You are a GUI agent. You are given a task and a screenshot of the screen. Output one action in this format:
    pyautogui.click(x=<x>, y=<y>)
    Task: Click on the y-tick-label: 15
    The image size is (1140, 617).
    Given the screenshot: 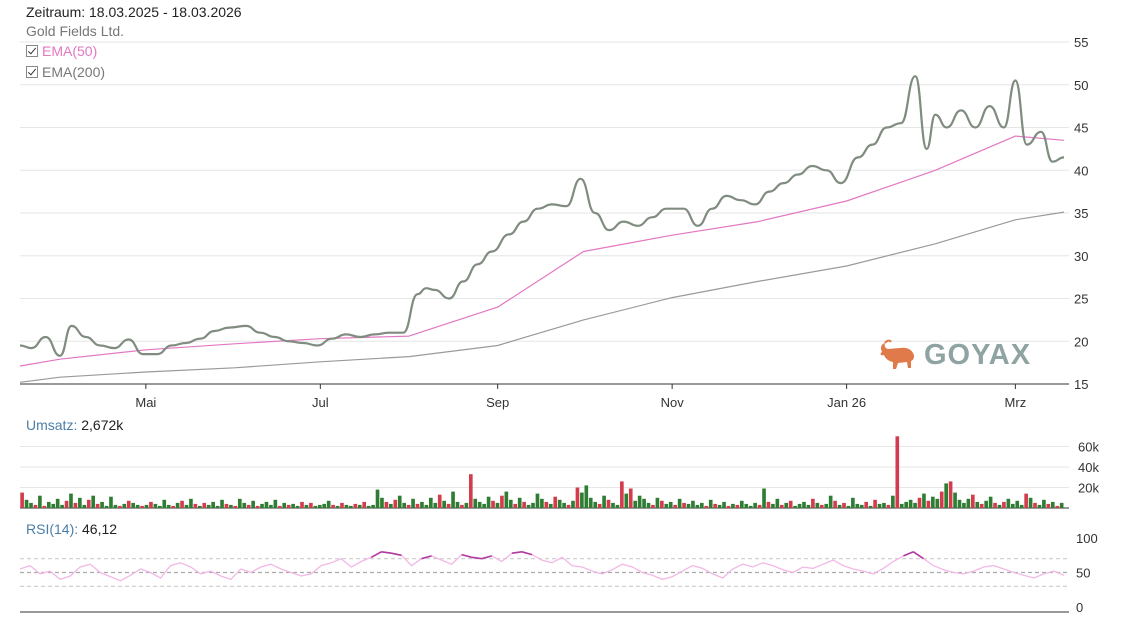 What is the action you would take?
    pyautogui.click(x=1081, y=384)
    